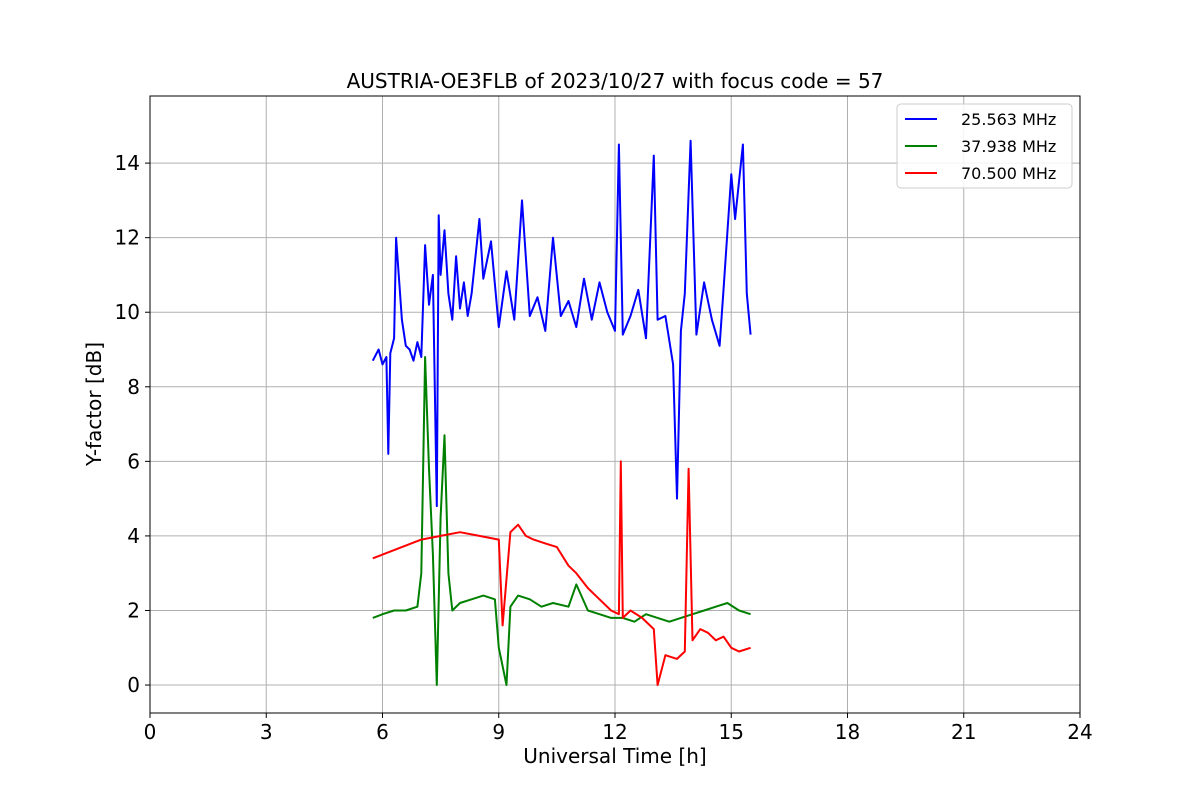 Image resolution: width=1200 pixels, height=800 pixels. I want to click on x-tick-label: 15, so click(731, 732).